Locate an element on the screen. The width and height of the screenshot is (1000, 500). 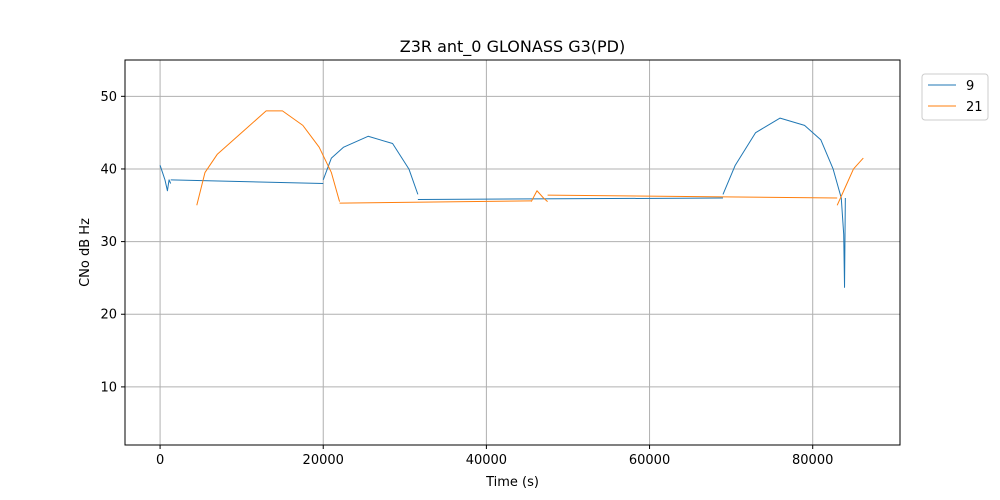
y-tick-label: 10 is located at coordinates (108, 387).